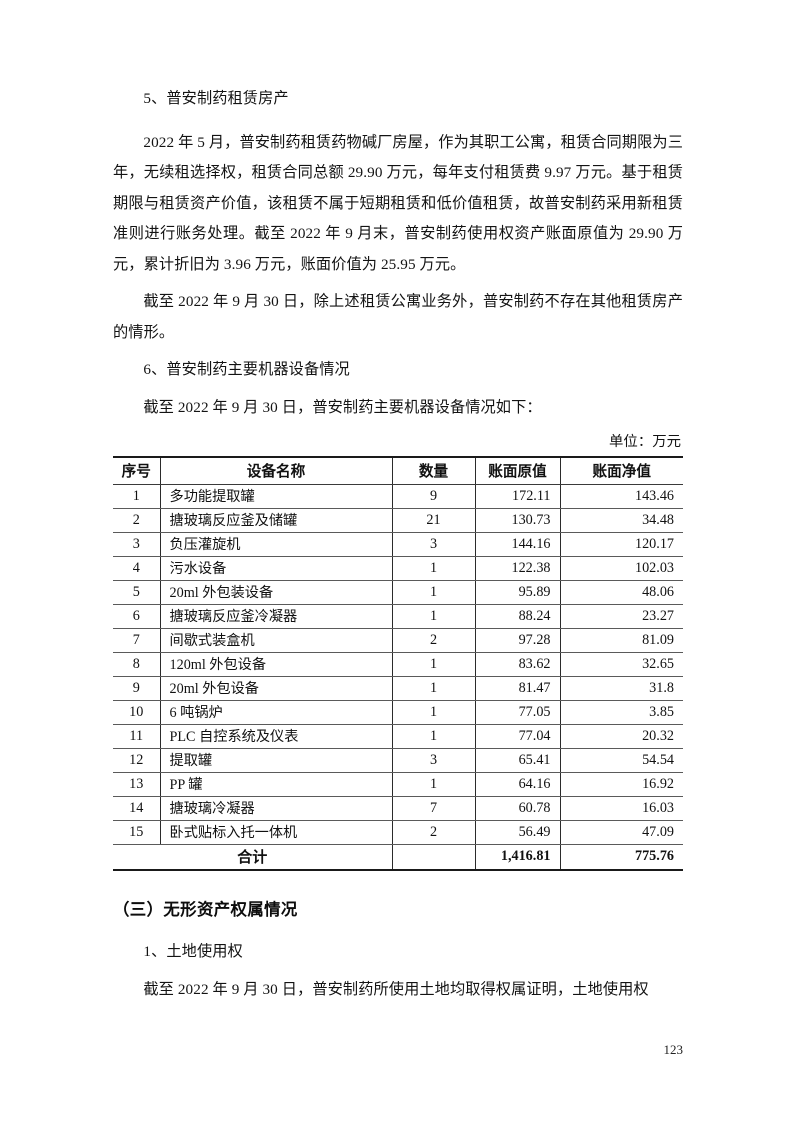 The image size is (793, 1122). I want to click on cell-net-value: 20.32, so click(621, 736).